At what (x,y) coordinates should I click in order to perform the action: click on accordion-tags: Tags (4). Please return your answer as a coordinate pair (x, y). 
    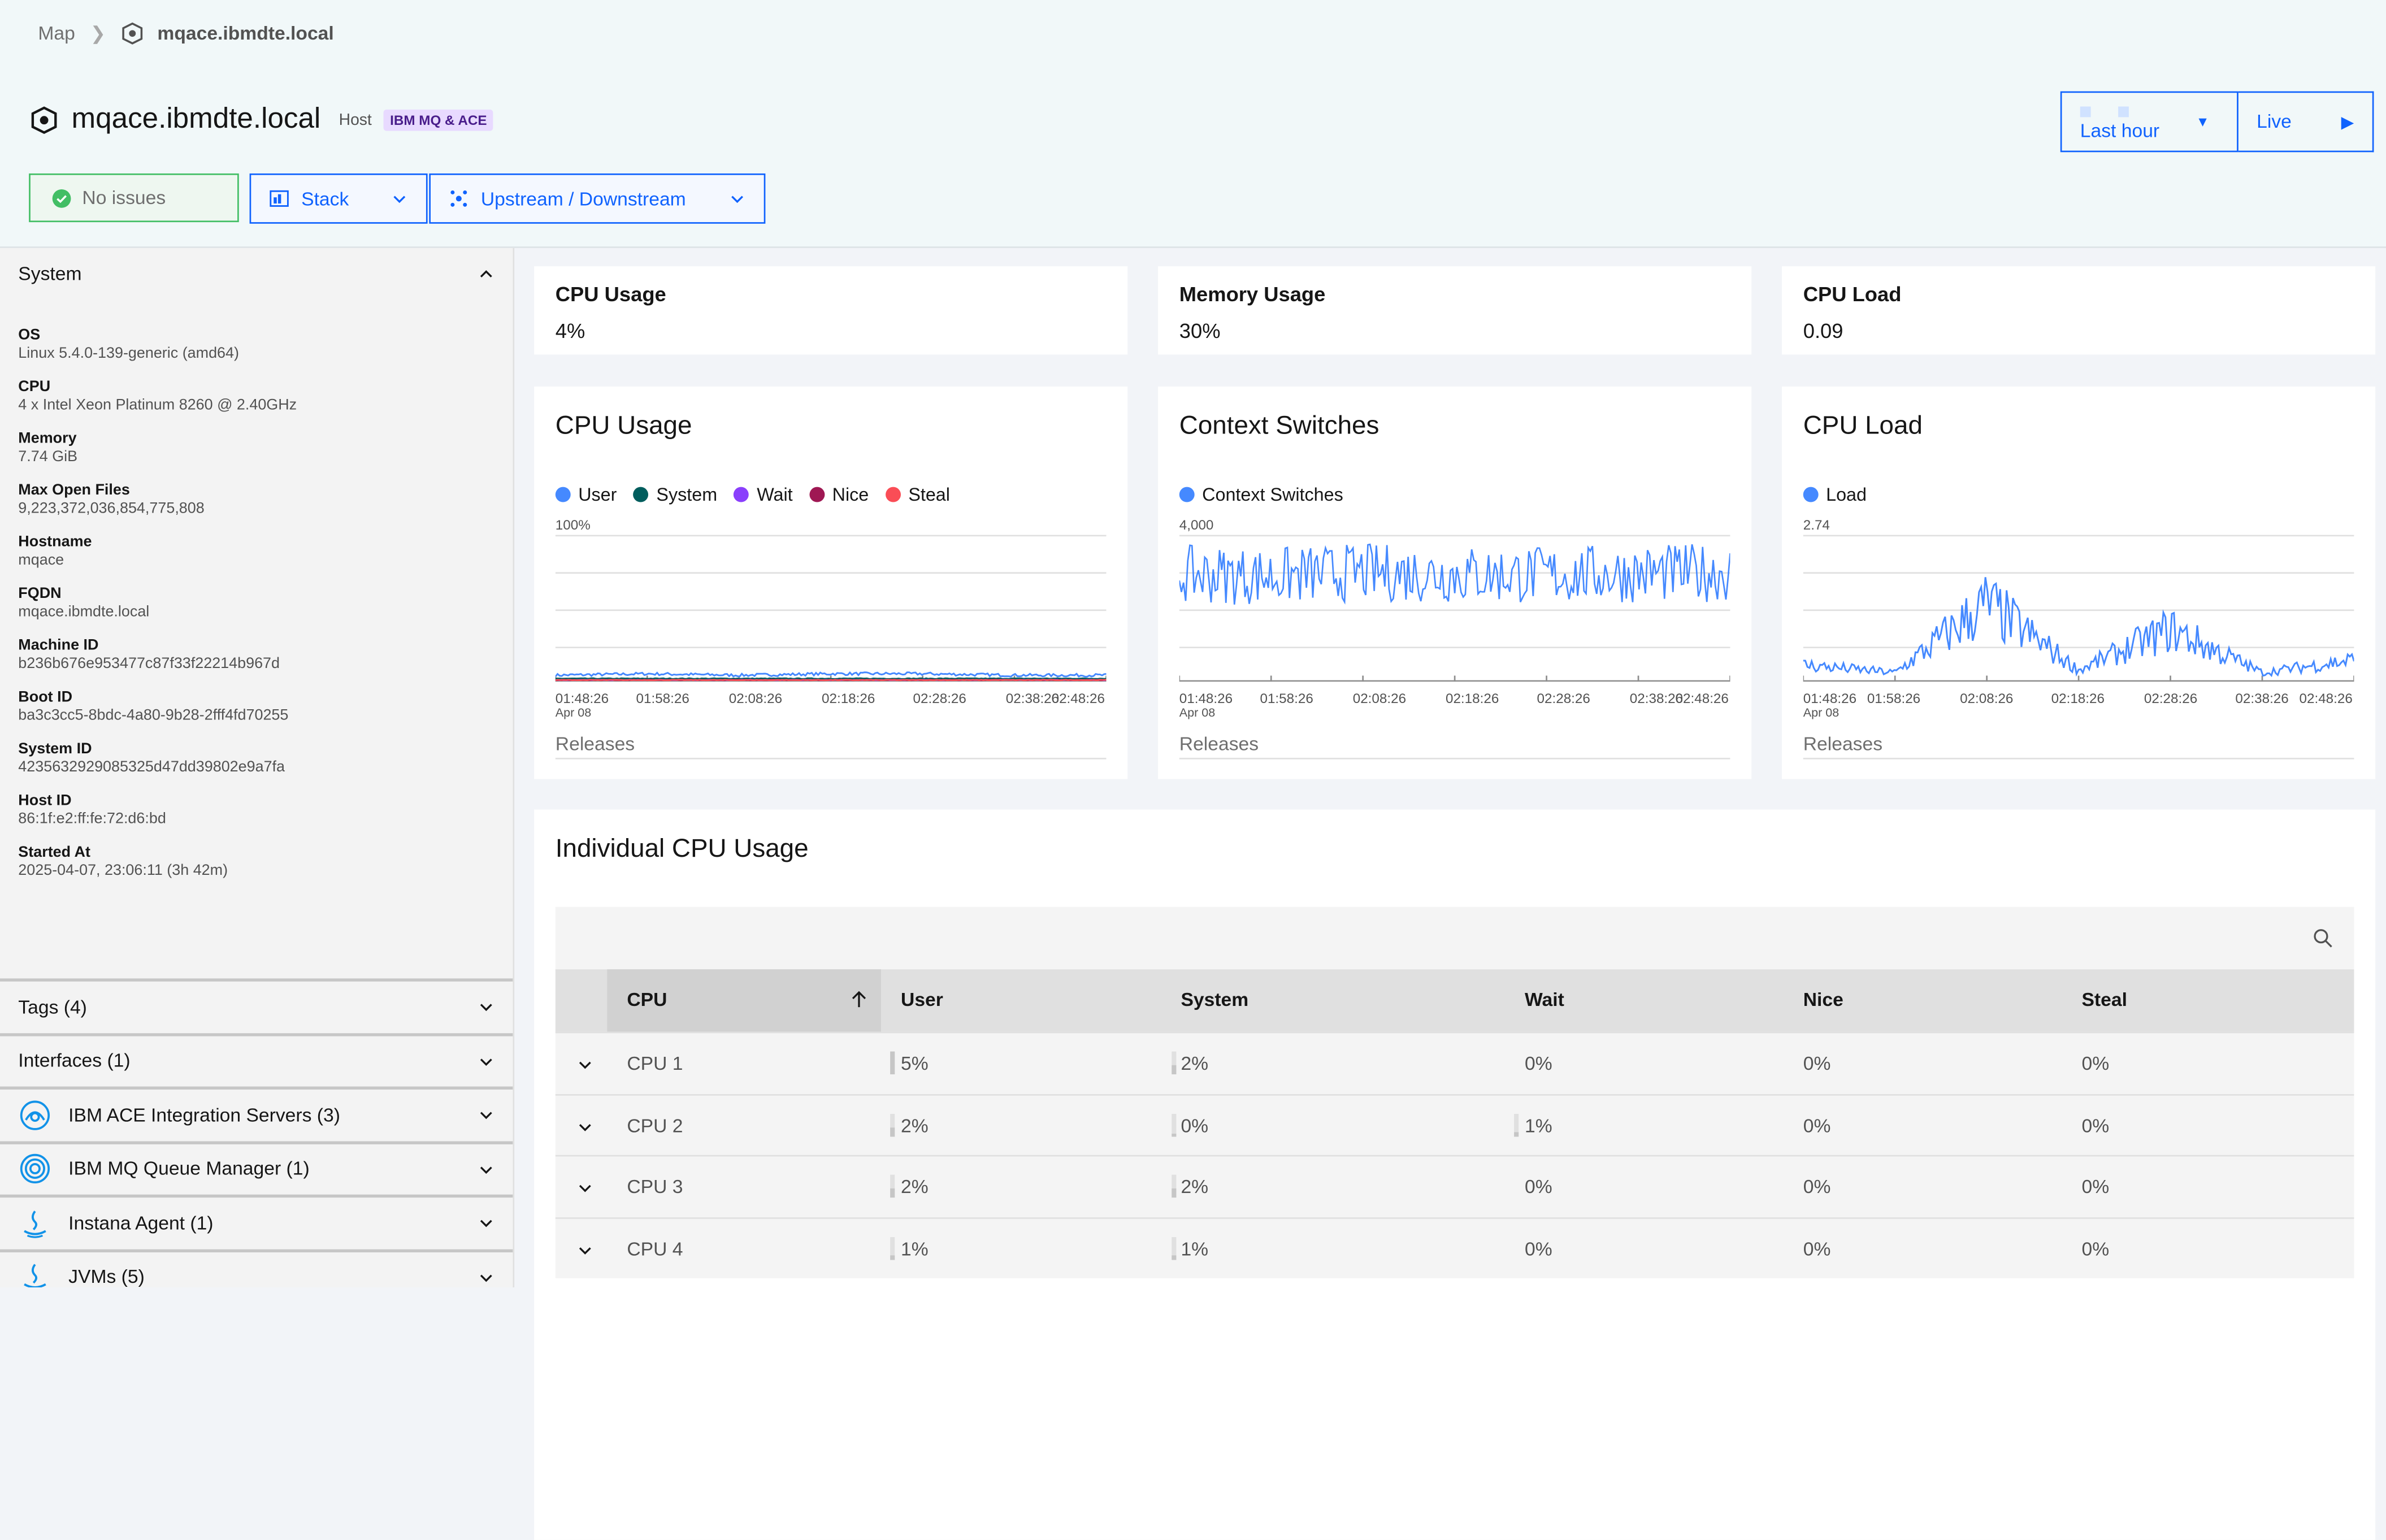
    Looking at the image, I should click on (256, 1005).